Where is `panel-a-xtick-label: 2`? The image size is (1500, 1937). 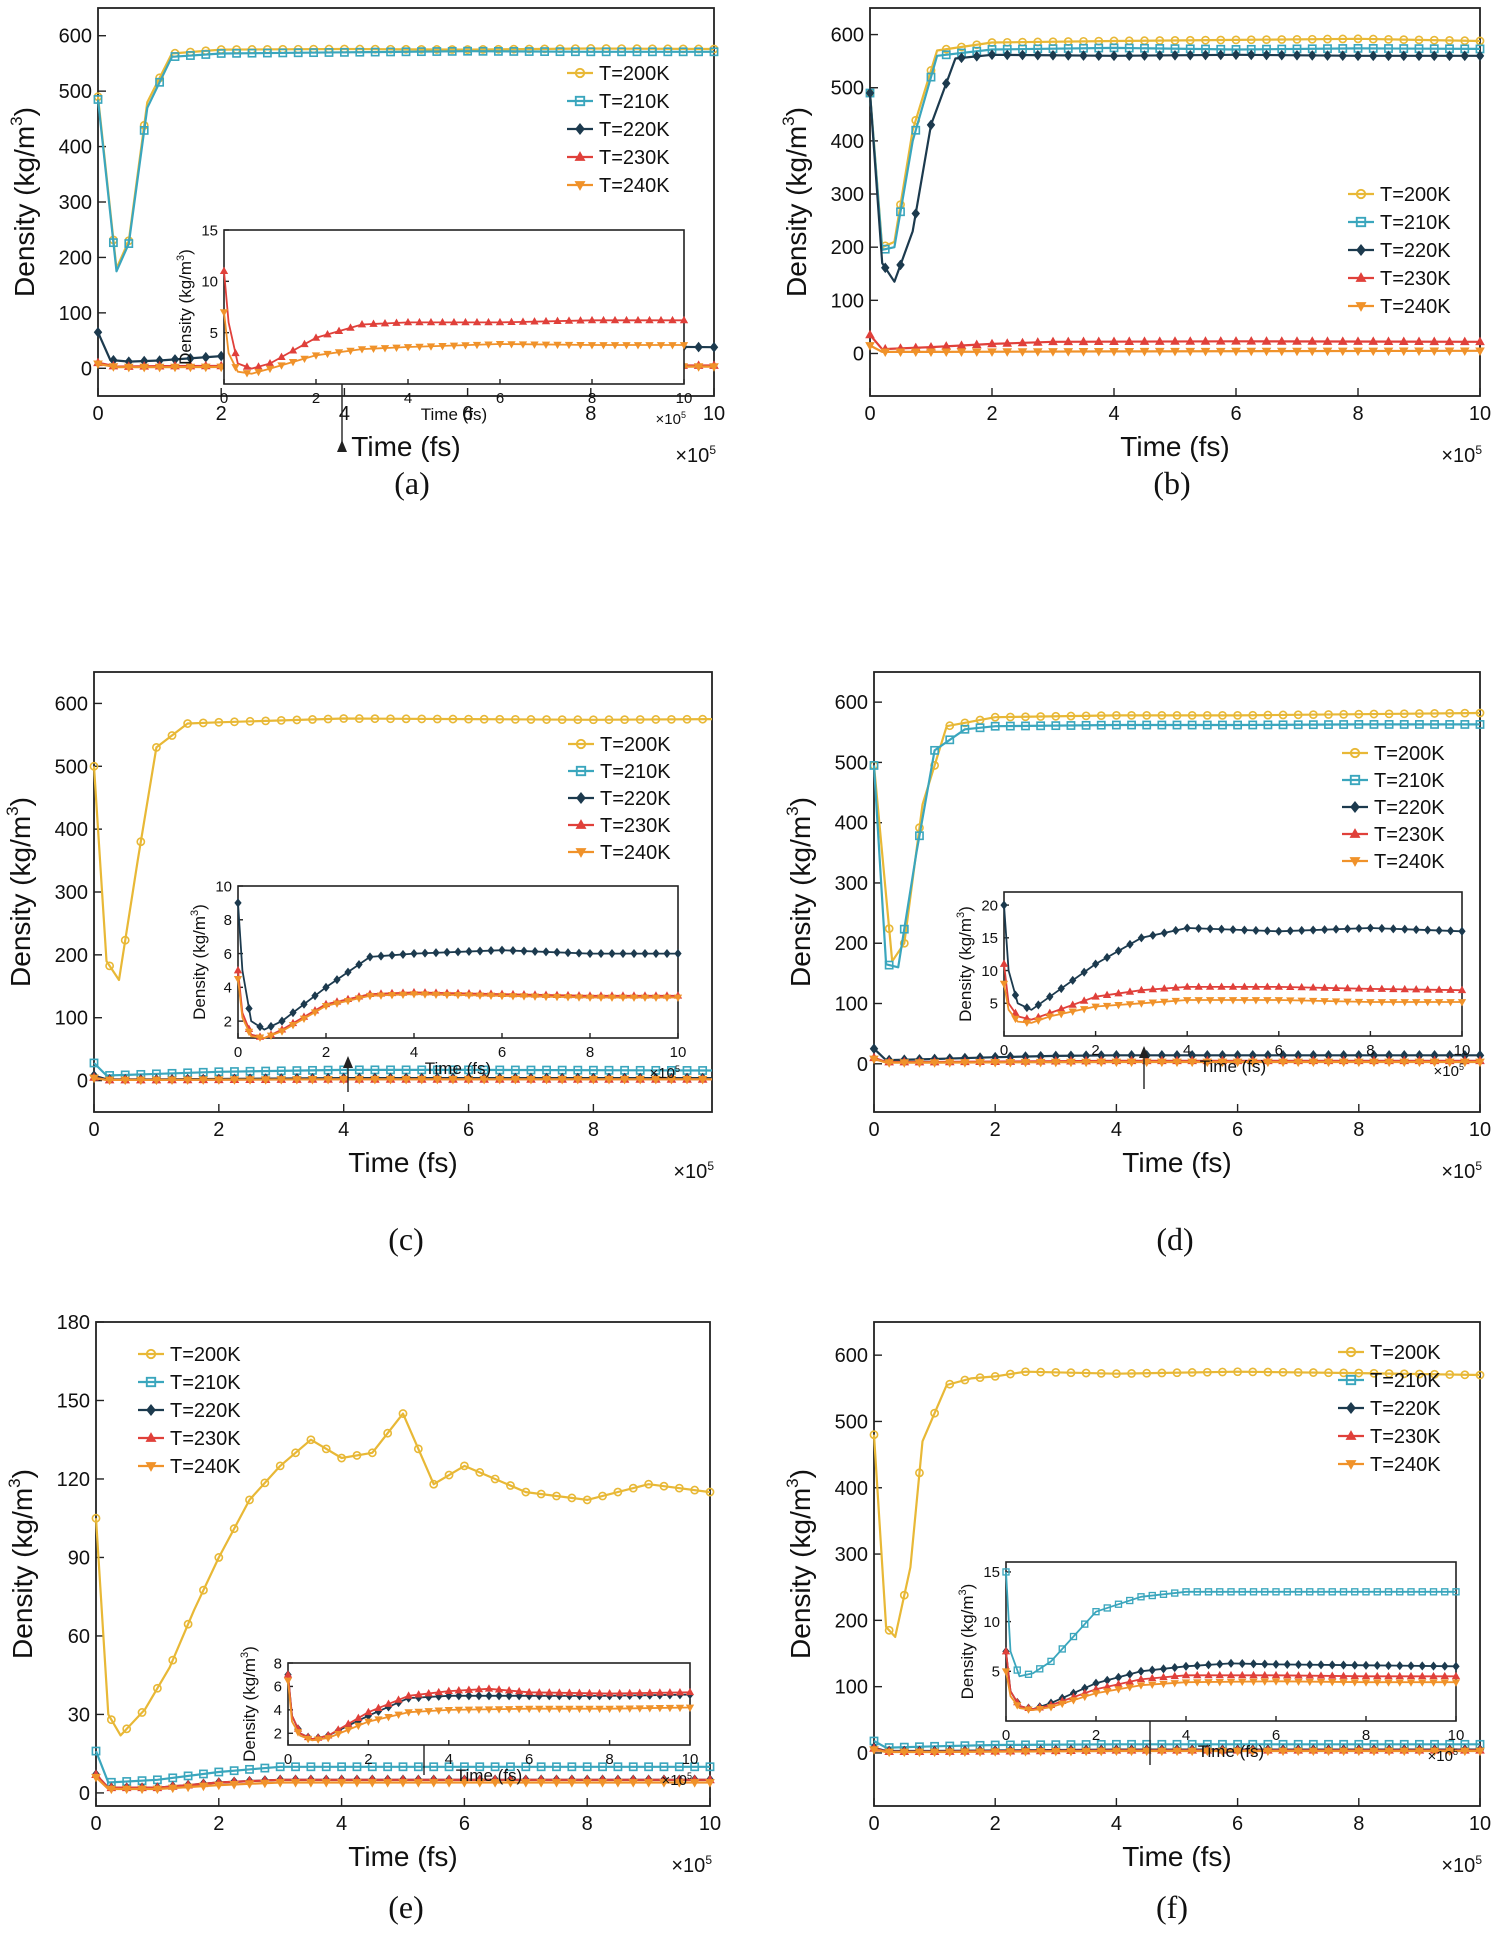
panel-a-xtick-label: 2 is located at coordinates (221, 414).